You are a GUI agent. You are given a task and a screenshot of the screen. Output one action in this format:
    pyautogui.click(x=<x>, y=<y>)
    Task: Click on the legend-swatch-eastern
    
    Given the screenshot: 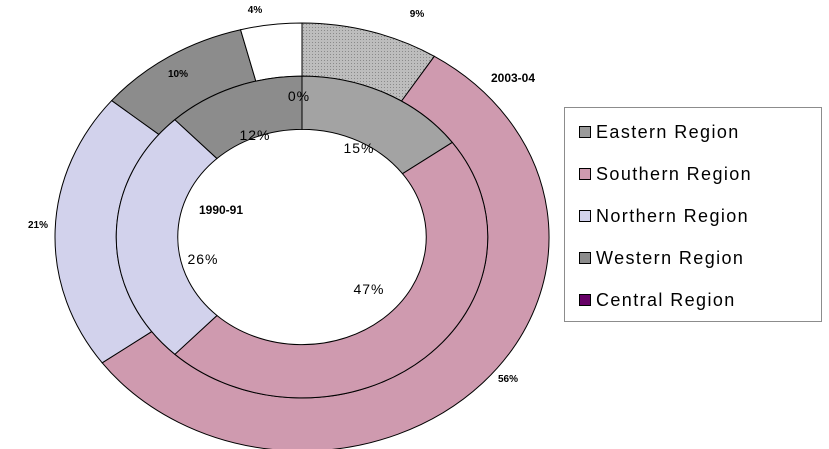 What is the action you would take?
    pyautogui.click(x=585, y=132)
    